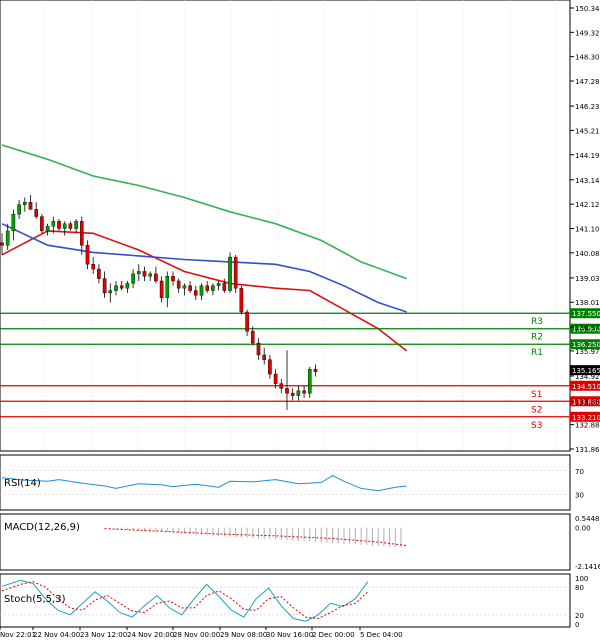 The width and height of the screenshot is (600, 643). Describe the element at coordinates (587, 254) in the screenshot. I see `price-tick-label: 140.080` at that location.